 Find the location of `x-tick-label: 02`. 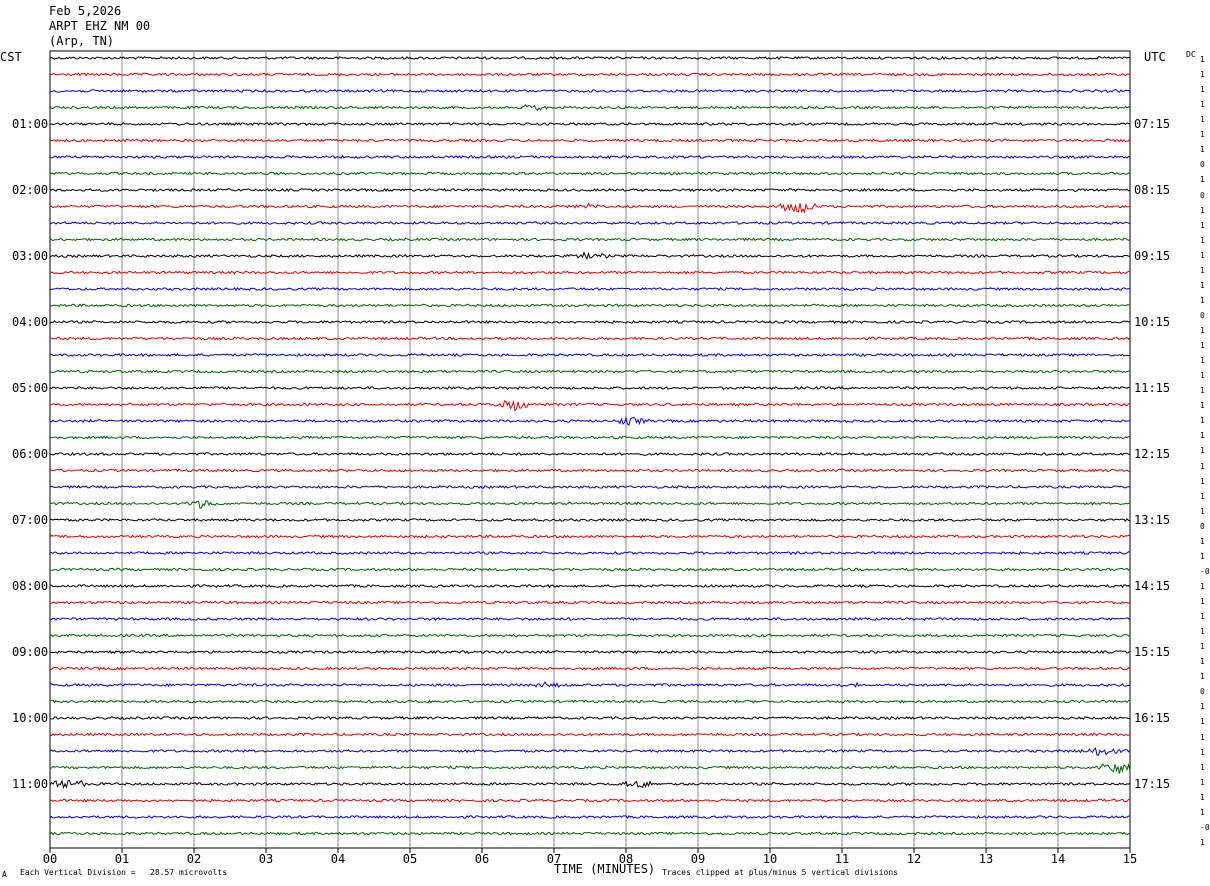

x-tick-label: 02 is located at coordinates (194, 859).